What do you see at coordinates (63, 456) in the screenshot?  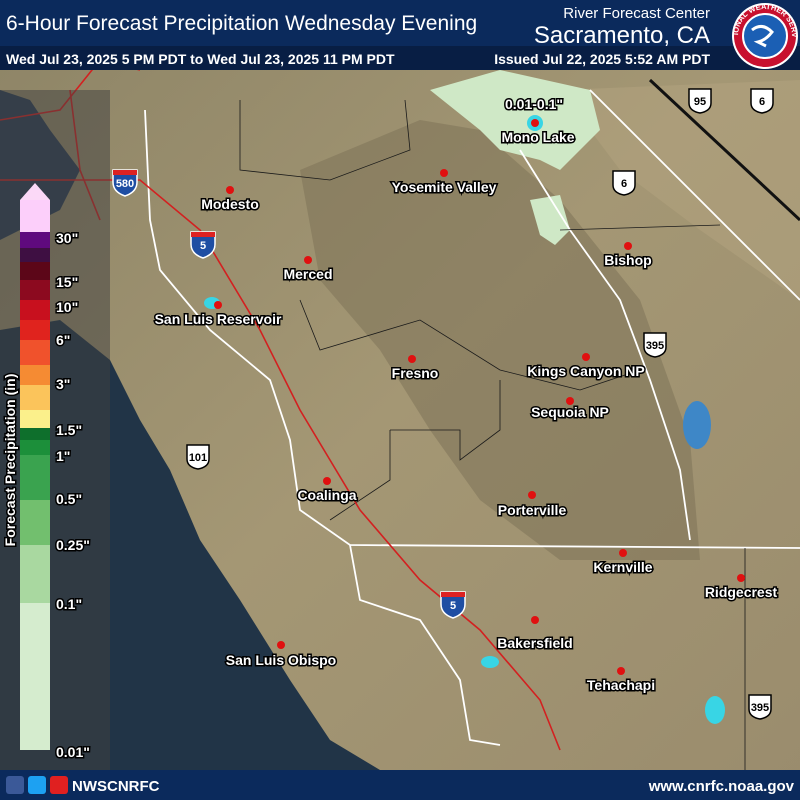 I see `legend-label: 1"` at bounding box center [63, 456].